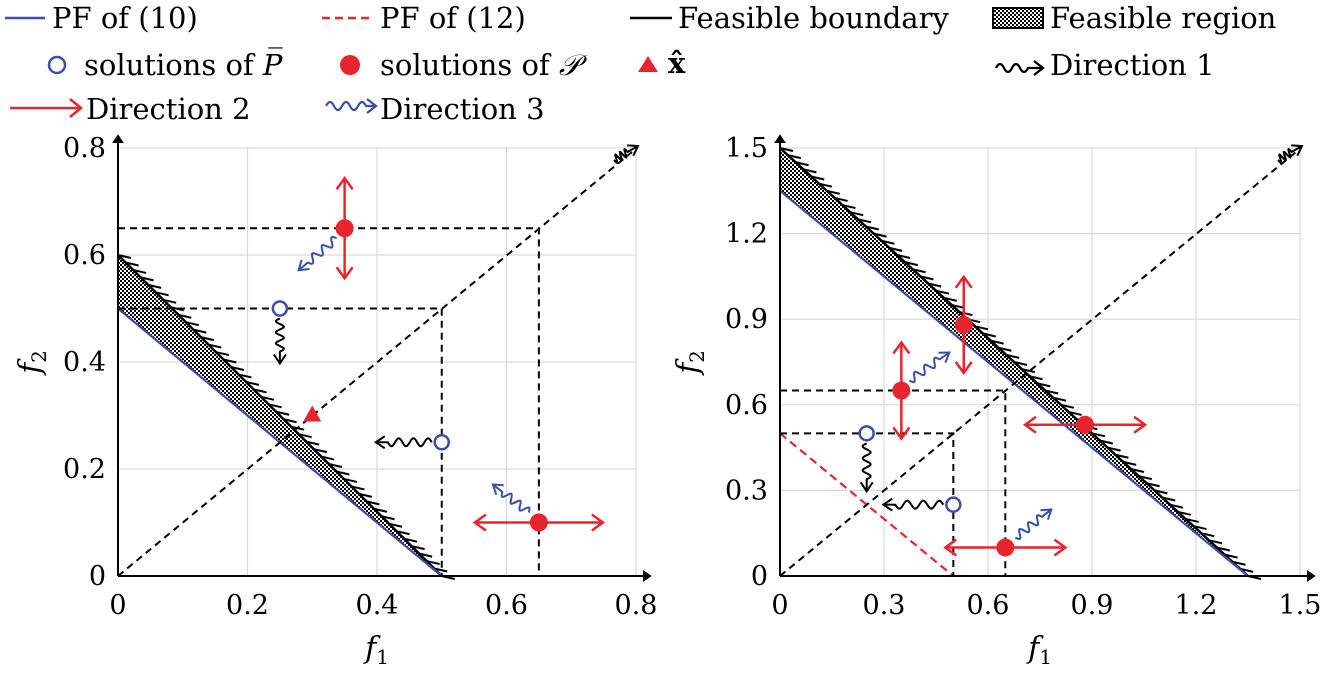  What do you see at coordinates (929, 367) in the screenshot?
I see `right-dir3-a` at bounding box center [929, 367].